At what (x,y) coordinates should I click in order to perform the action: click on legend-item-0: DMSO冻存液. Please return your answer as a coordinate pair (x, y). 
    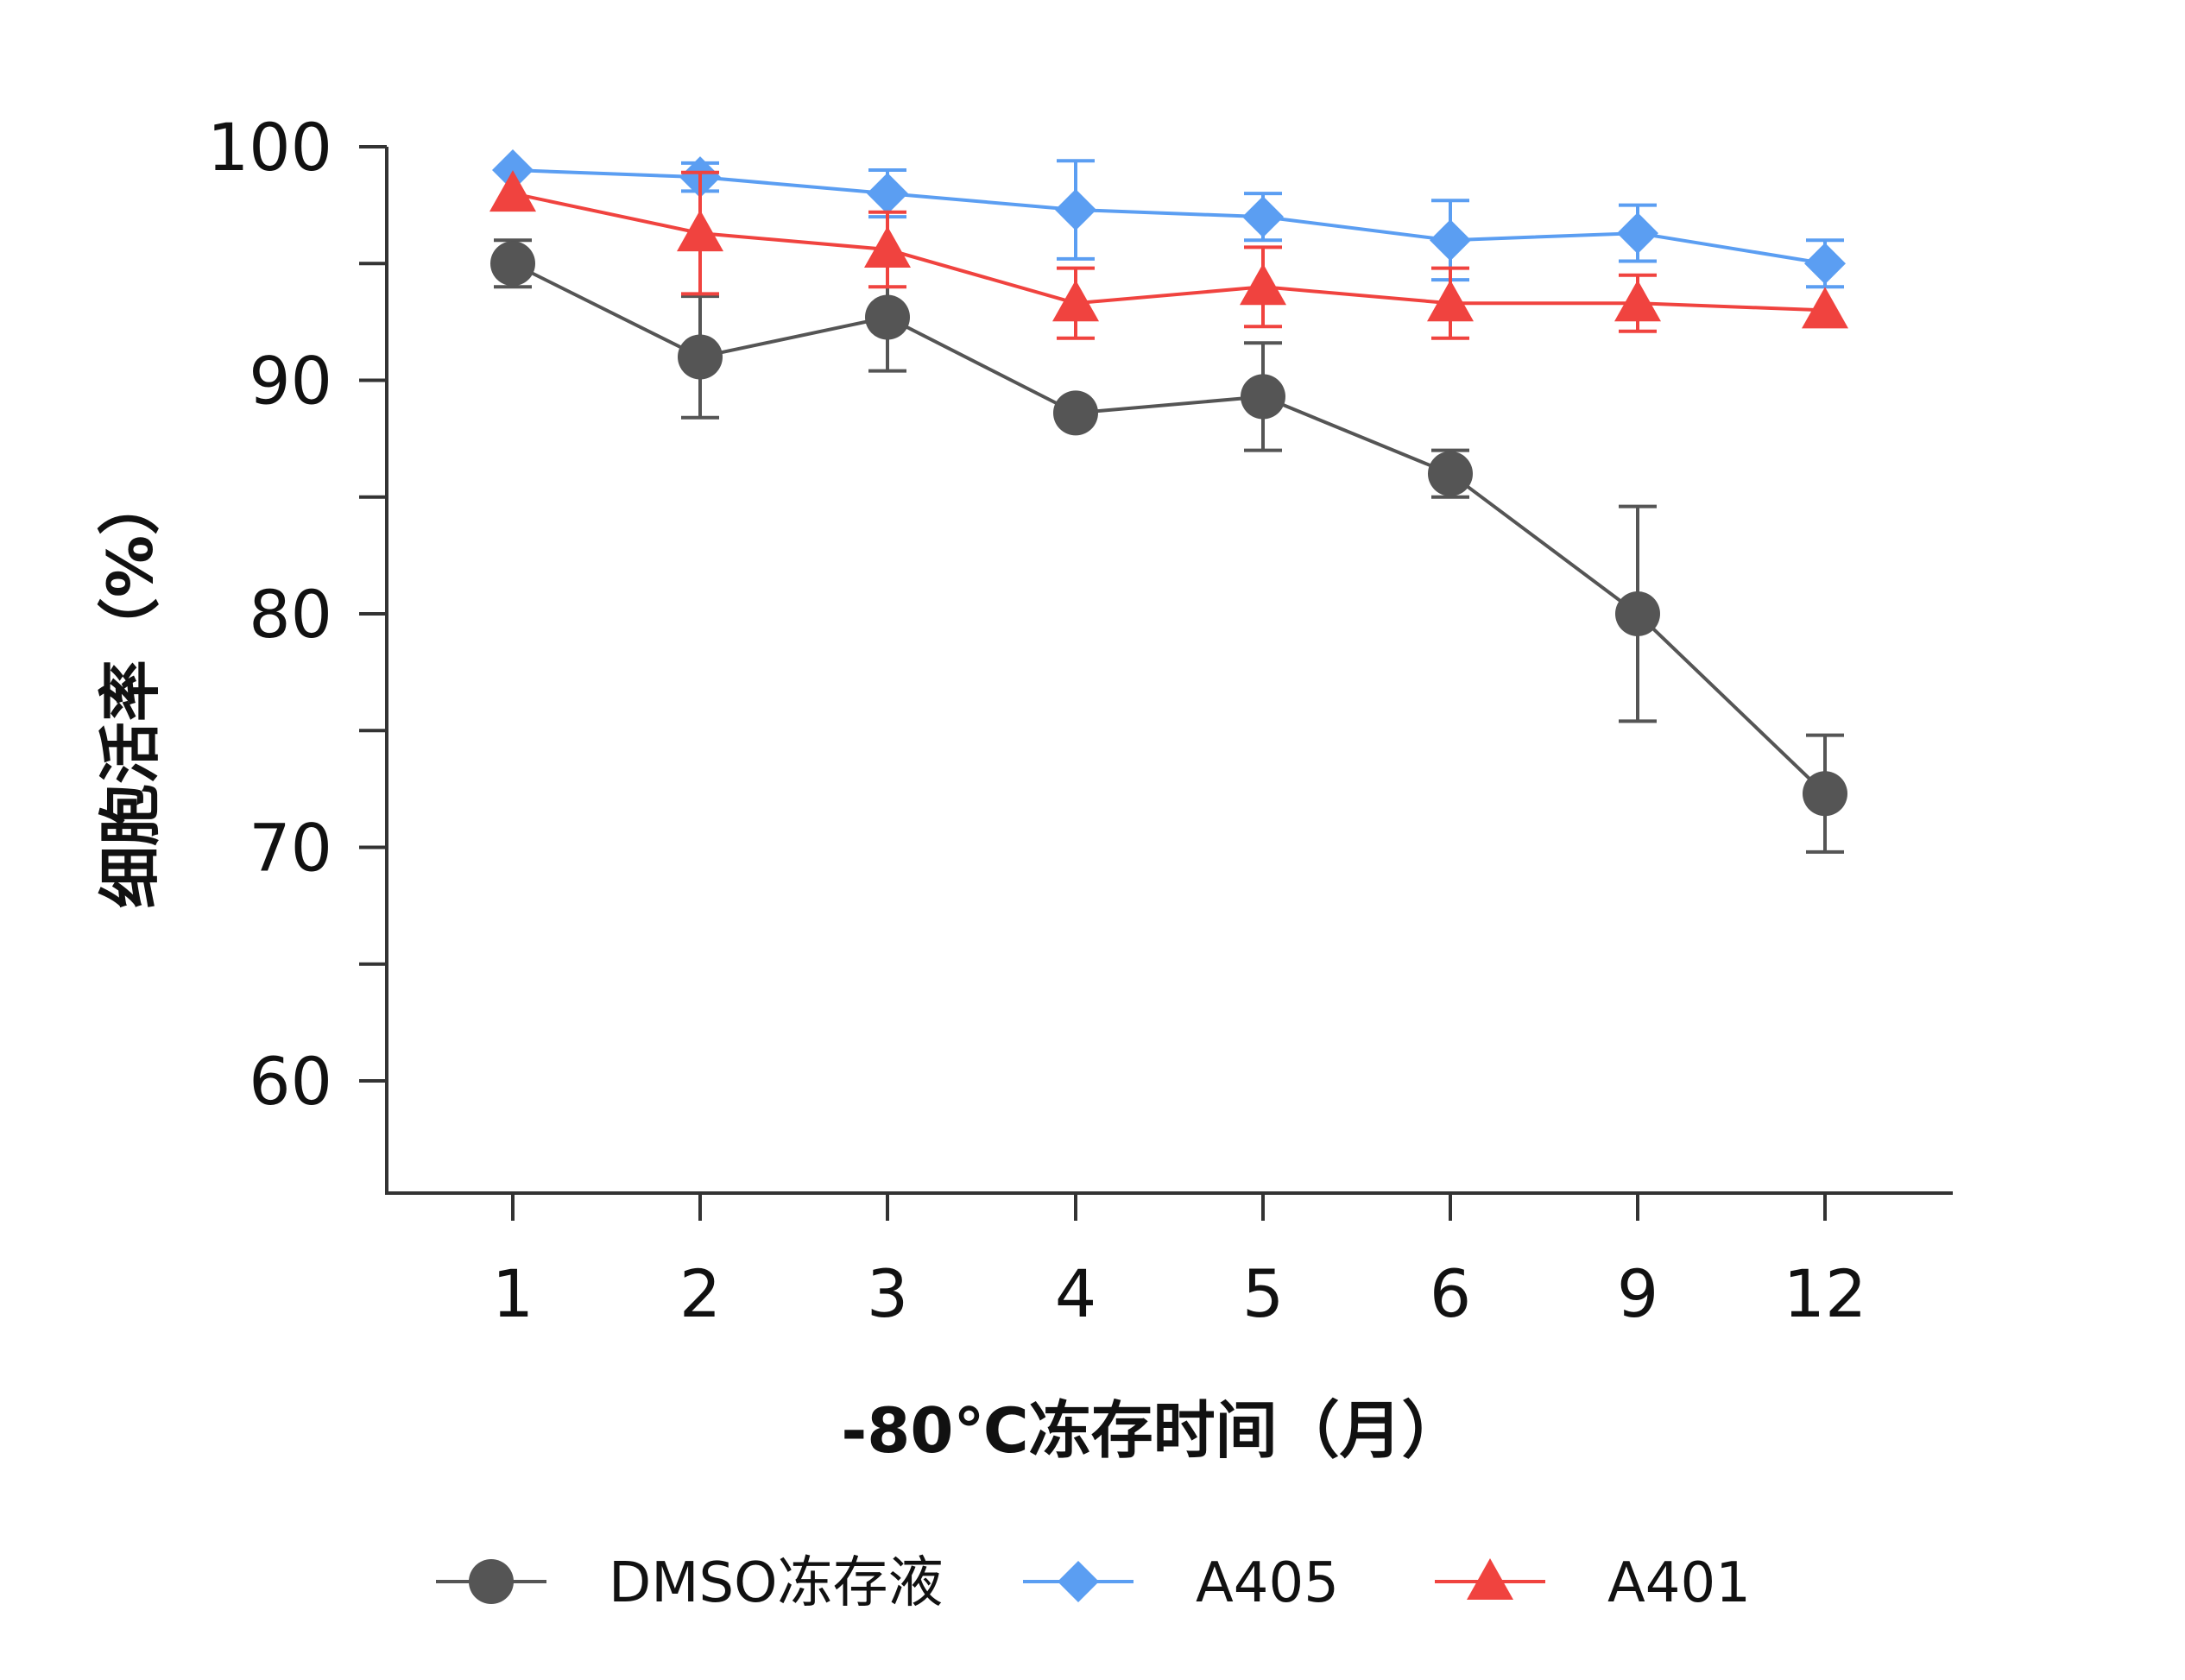
    Looking at the image, I should click on (690, 1583).